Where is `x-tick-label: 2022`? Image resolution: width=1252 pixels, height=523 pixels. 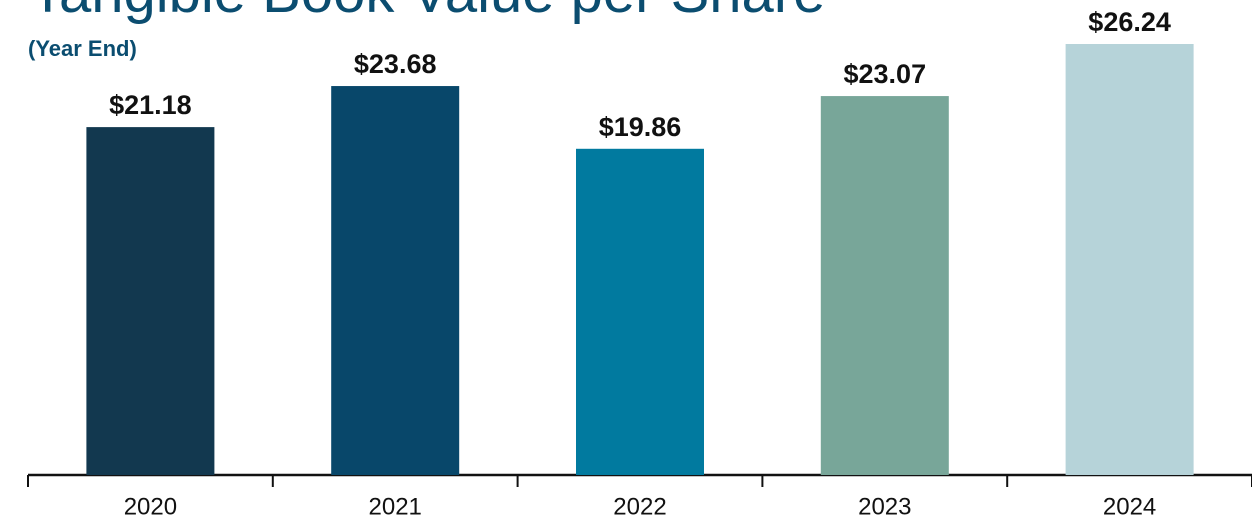 x-tick-label: 2022 is located at coordinates (639, 506).